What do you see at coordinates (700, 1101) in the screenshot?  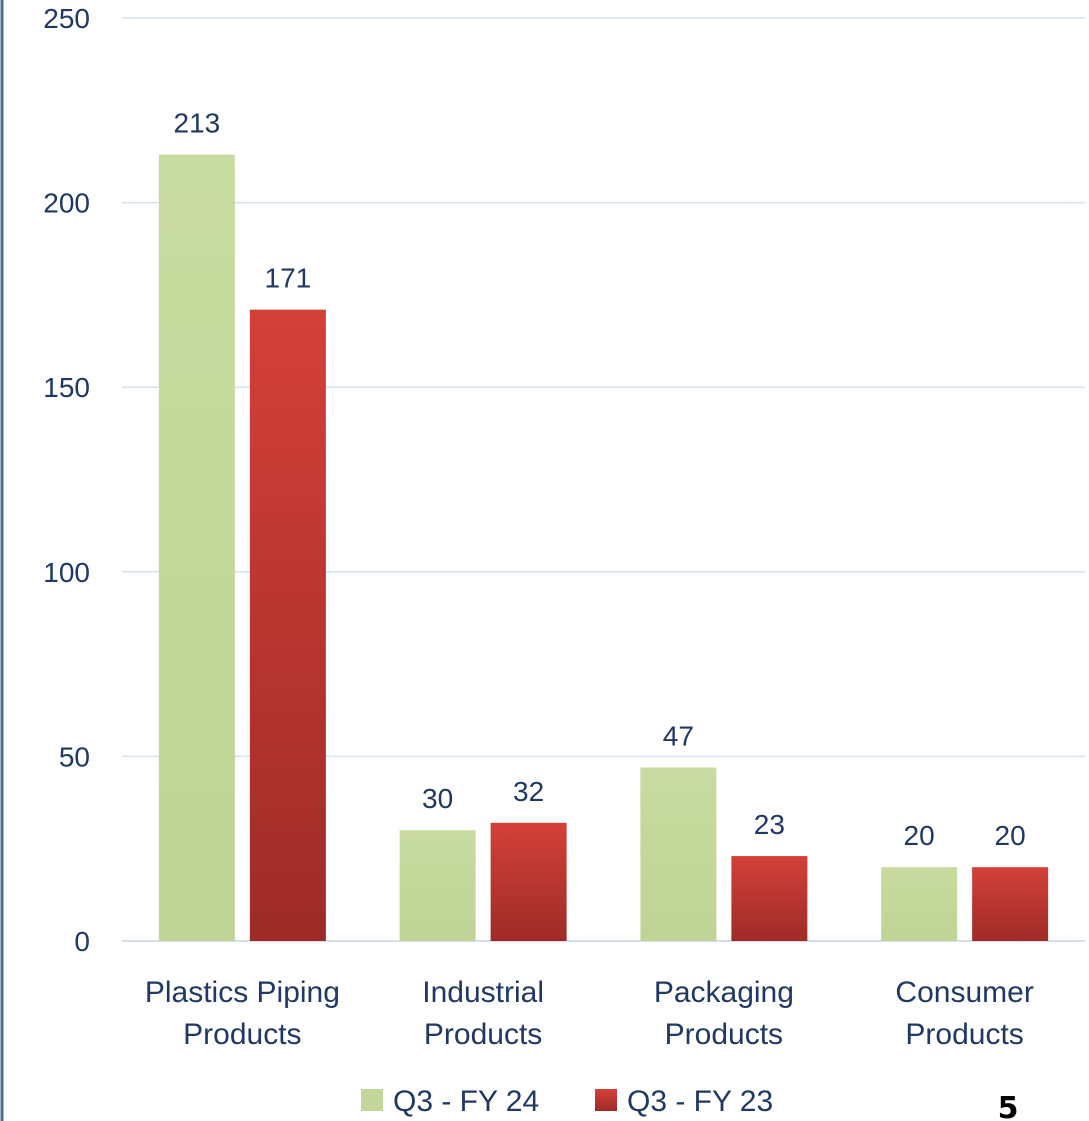 I see `legend-label: Q3 - FY 23` at bounding box center [700, 1101].